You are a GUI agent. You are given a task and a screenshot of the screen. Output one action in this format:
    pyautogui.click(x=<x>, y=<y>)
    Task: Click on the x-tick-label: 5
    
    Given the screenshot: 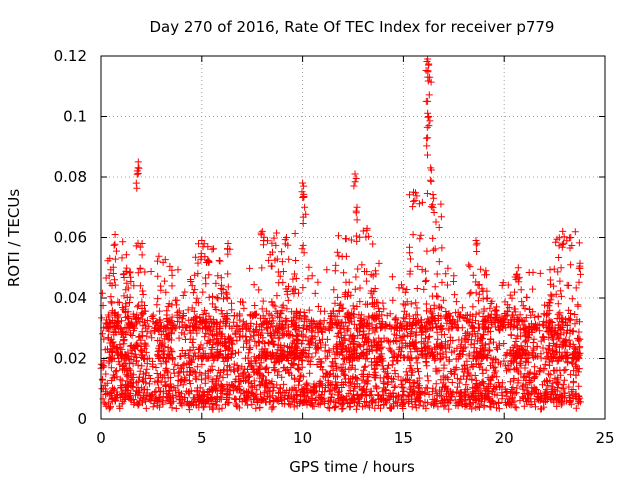 What is the action you would take?
    pyautogui.click(x=202, y=438)
    